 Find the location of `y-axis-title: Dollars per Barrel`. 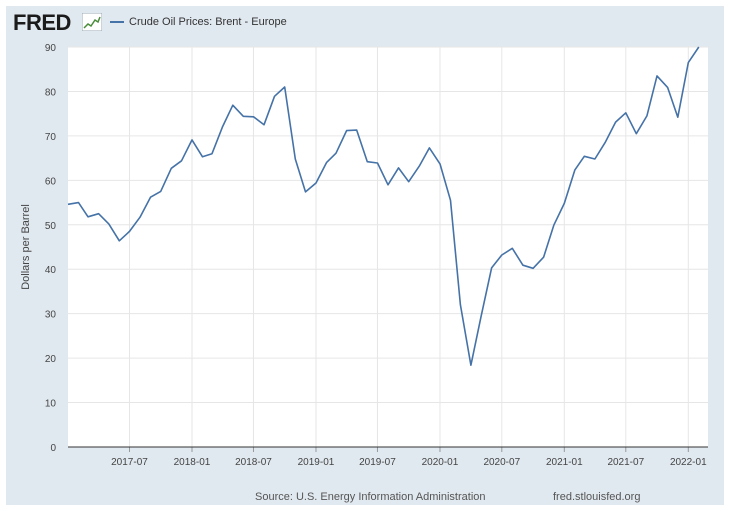

y-axis-title: Dollars per Barrel is located at coordinates (26, 247).